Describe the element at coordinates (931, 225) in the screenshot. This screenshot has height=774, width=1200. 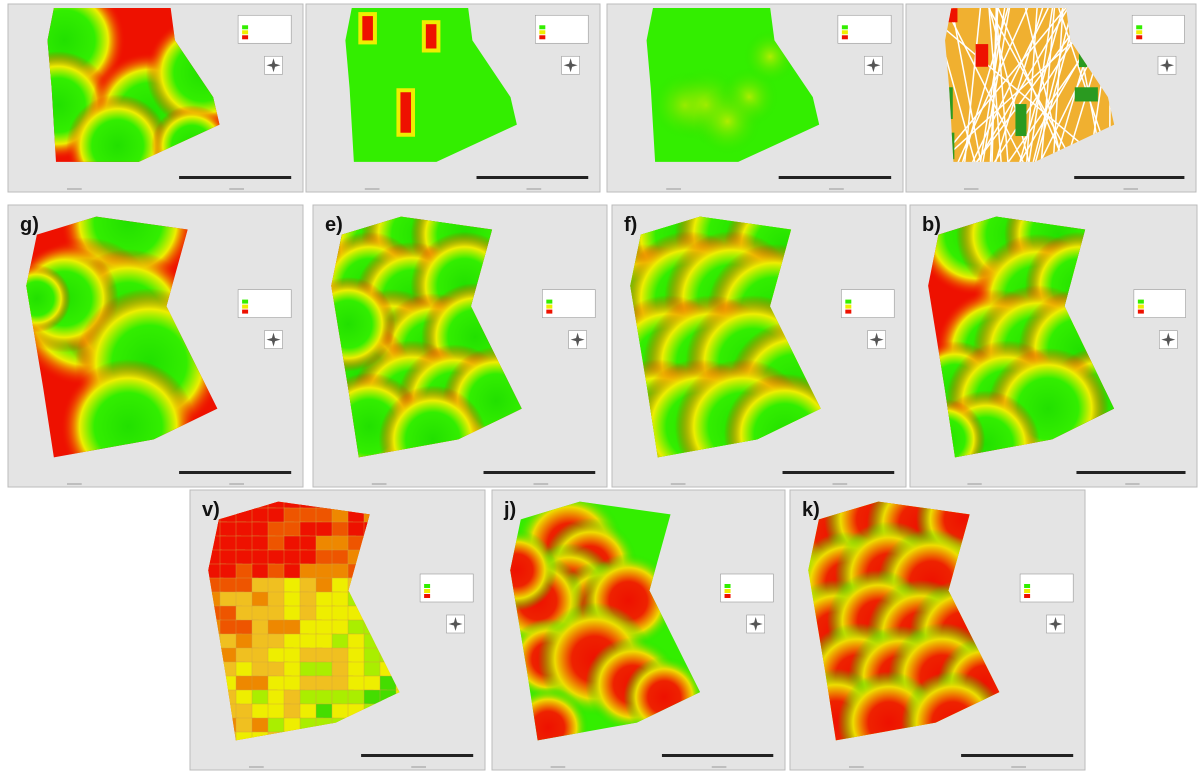
I see `panel-label: b)` at that location.